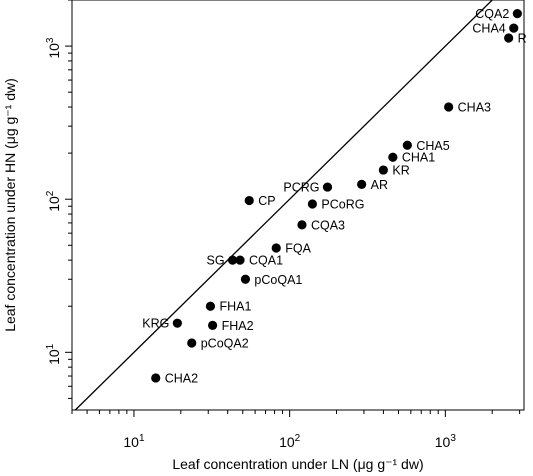  Describe the element at coordinates (278, 280) in the screenshot. I see `point-label: pCoQA1` at that location.